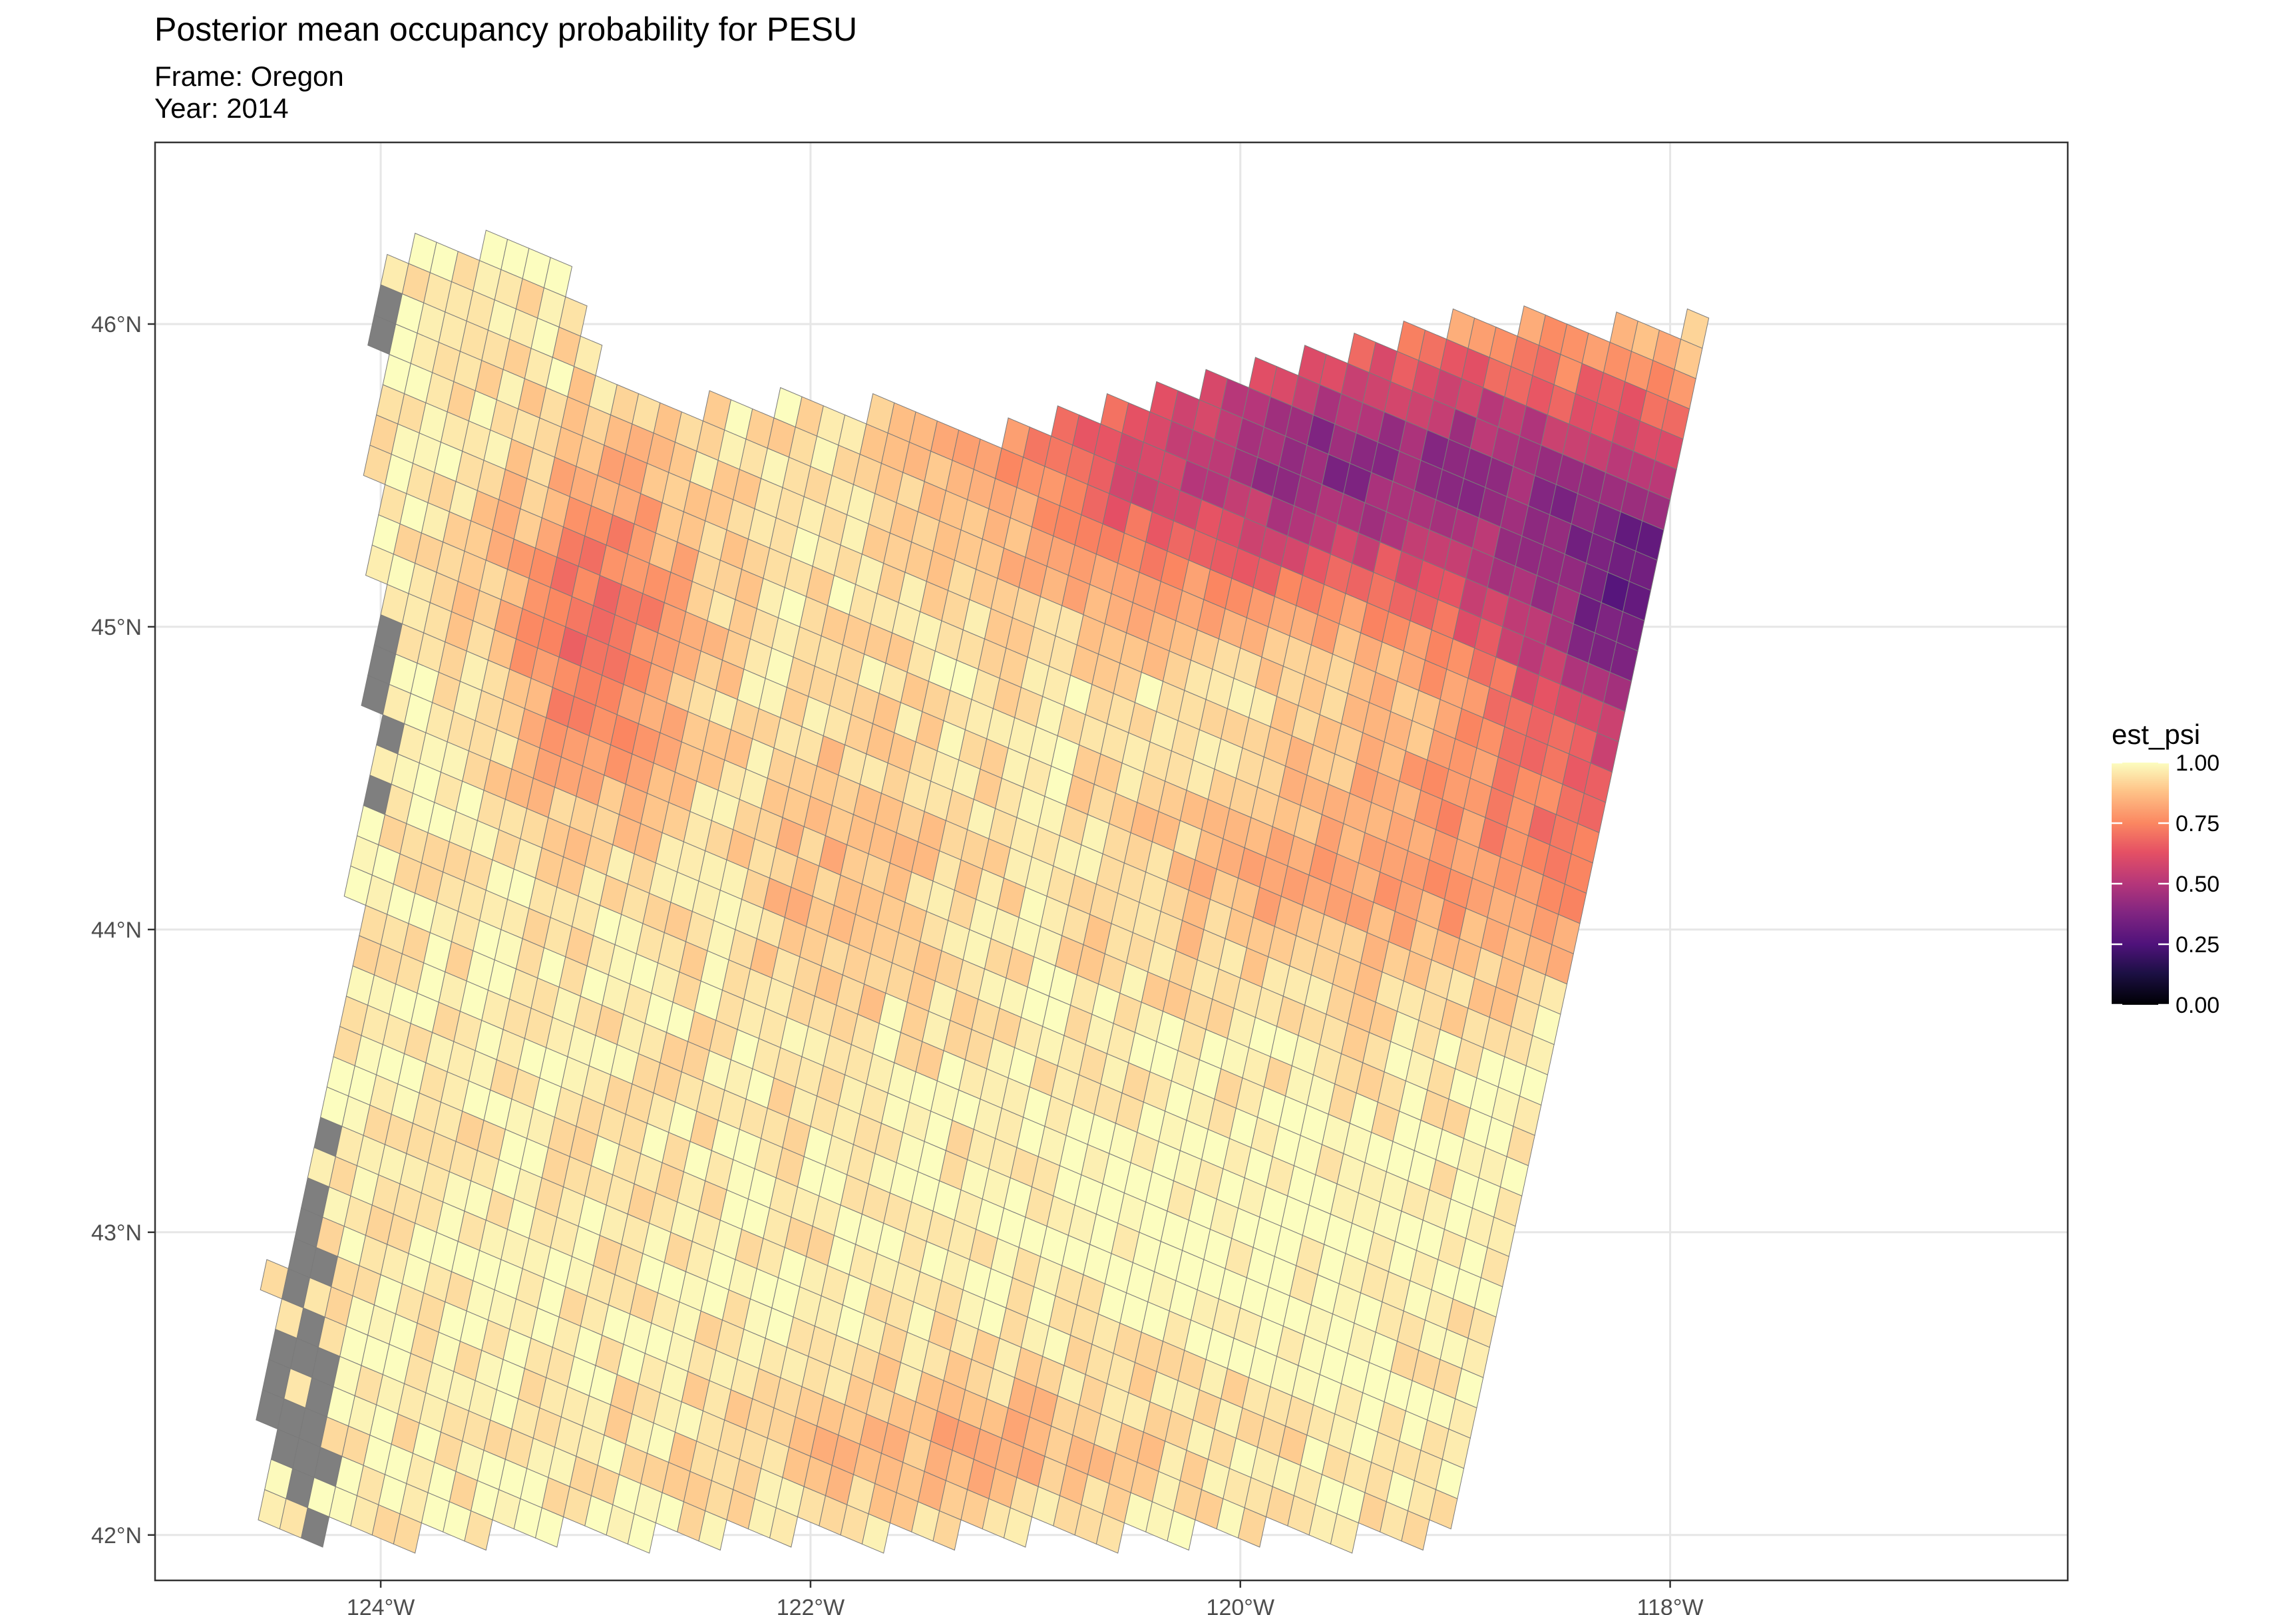 The image size is (2296, 1615). I want to click on x-tick-label: 120°W, so click(1240, 1605).